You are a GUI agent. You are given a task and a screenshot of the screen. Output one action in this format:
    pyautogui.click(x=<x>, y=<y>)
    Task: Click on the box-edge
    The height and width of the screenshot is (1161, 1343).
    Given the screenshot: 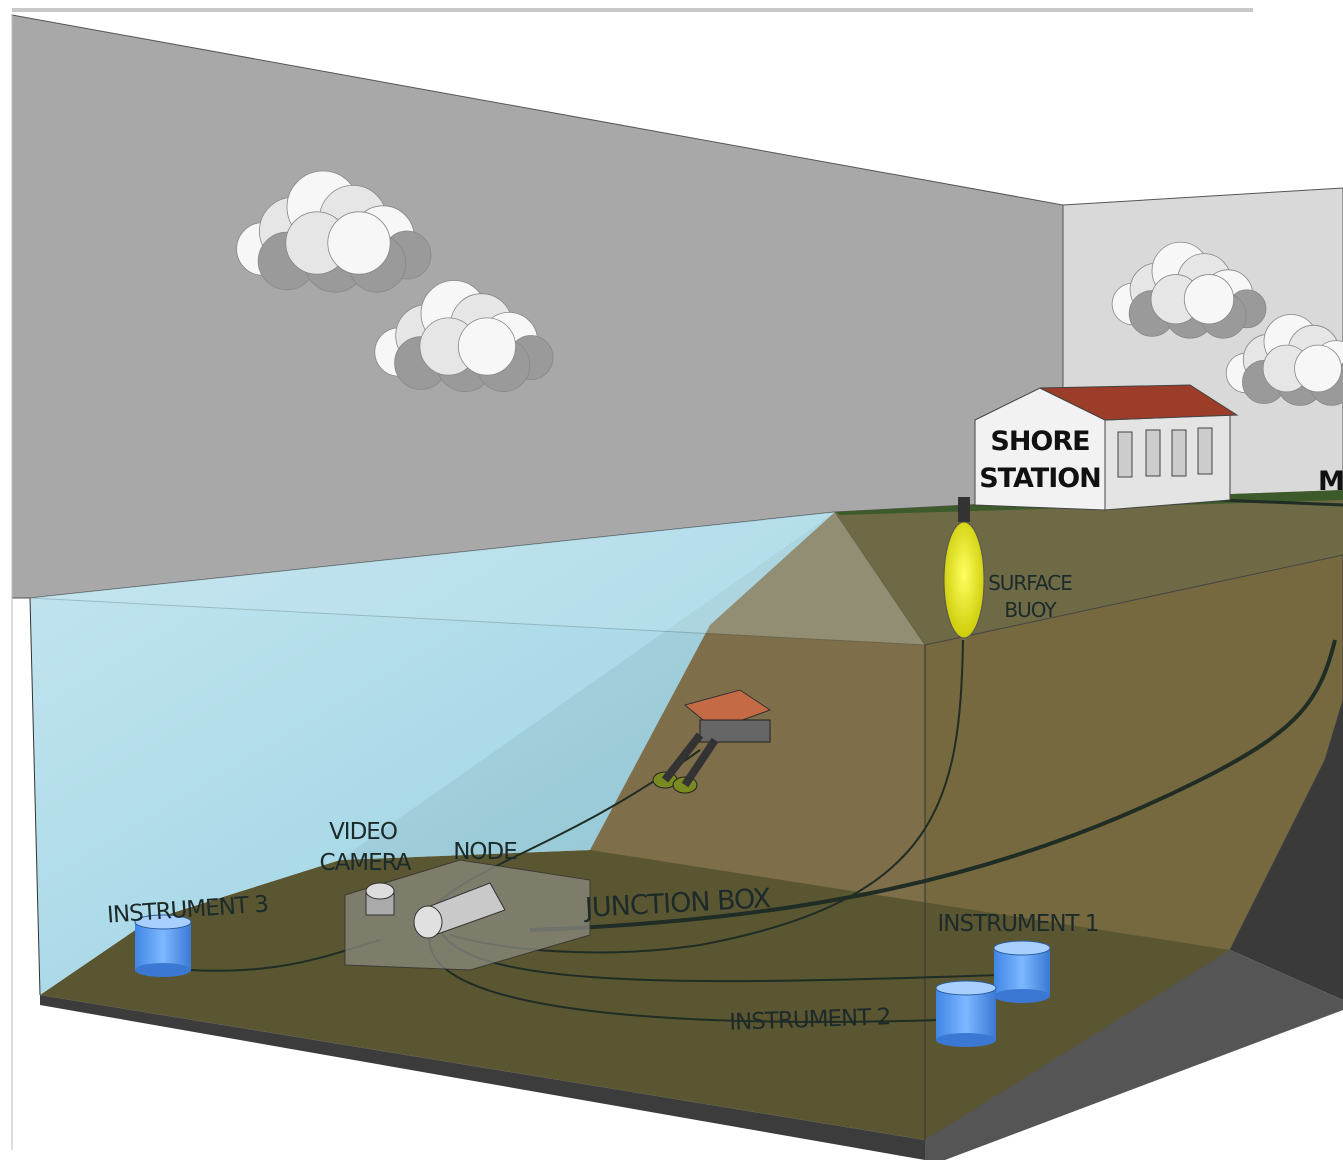 What is the action you would take?
    pyautogui.click(x=35, y=796)
    